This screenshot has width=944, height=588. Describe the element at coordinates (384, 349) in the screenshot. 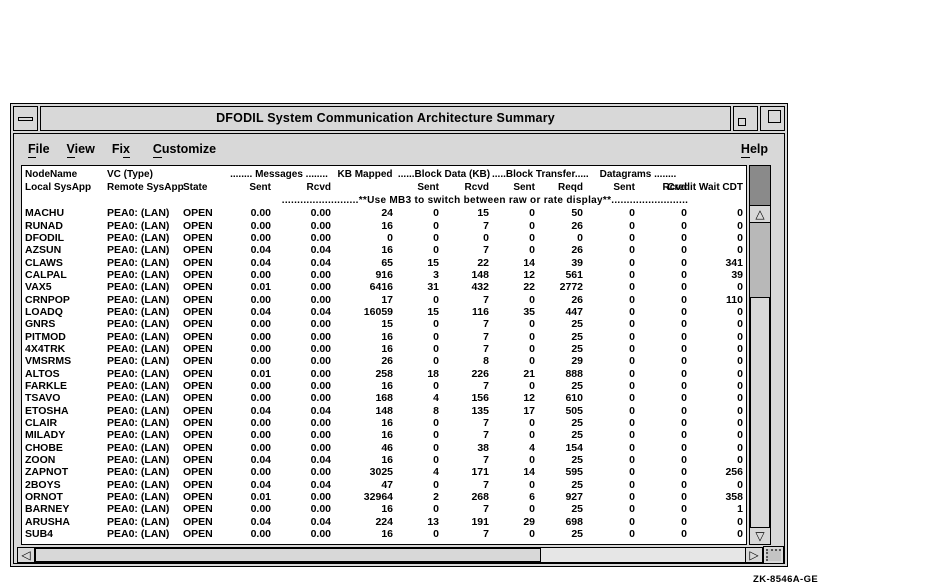

I see `table-row: 4X4TRK PEA0: (LAN) OPEN 0.00 0.00 16 0 7 0 25 0 0 0` at that location.